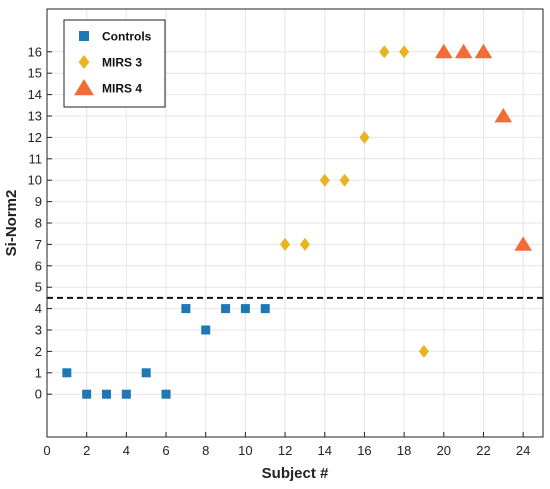 The image size is (550, 489). I want to click on y-tick-label: 6, so click(38, 265).